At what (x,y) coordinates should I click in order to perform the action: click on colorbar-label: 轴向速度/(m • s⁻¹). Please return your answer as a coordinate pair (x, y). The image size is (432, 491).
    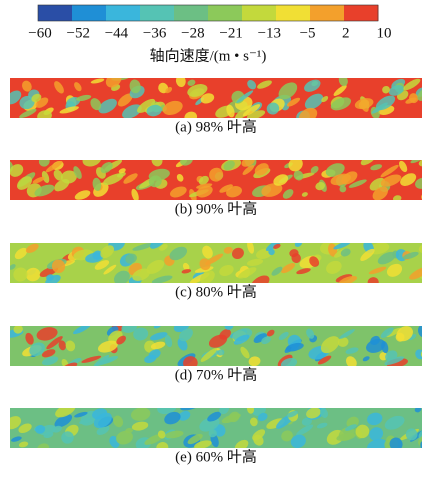
    Looking at the image, I should click on (208, 55).